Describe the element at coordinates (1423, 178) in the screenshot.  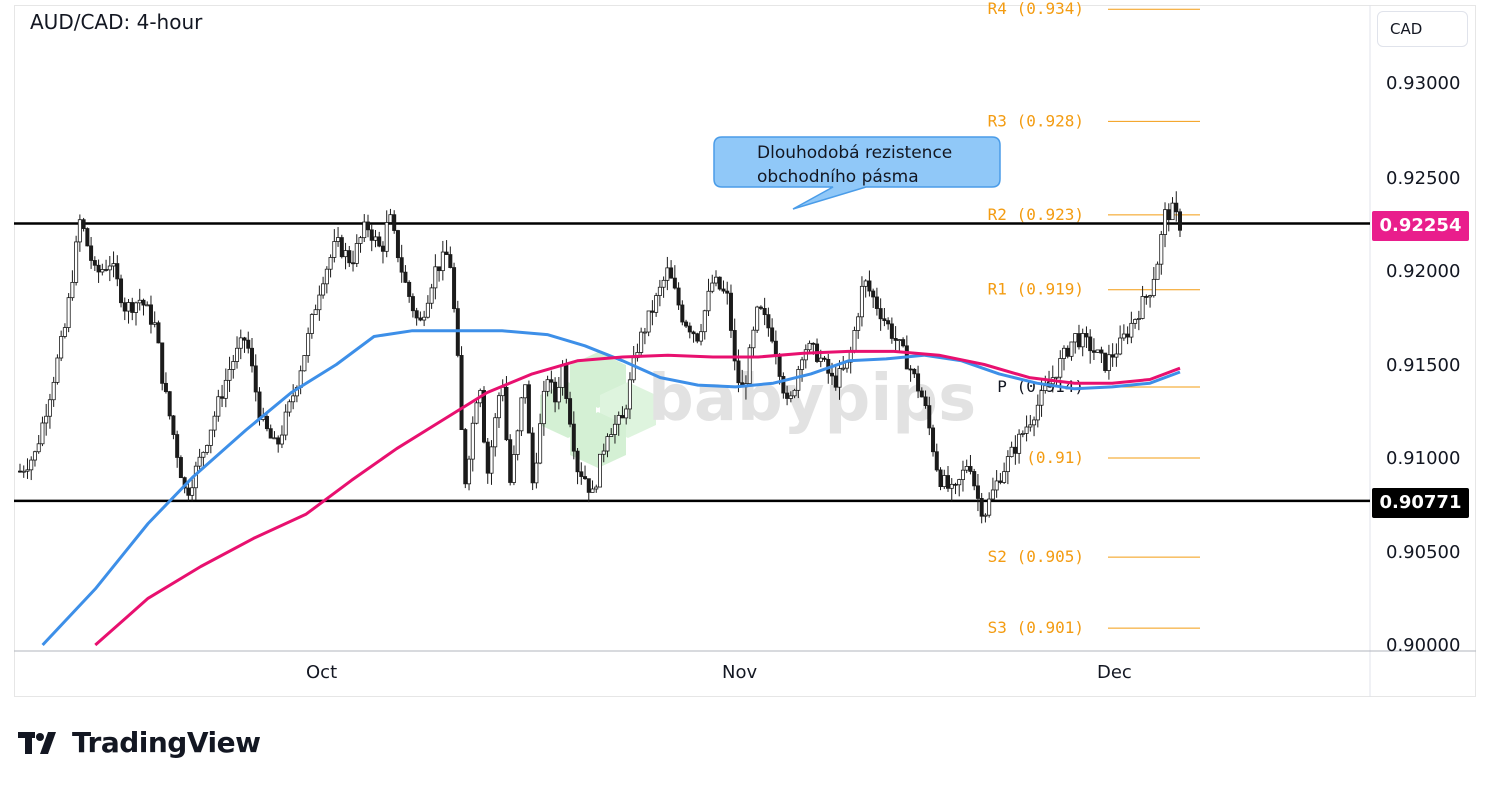
I see `y-tick: 0.92500` at that location.